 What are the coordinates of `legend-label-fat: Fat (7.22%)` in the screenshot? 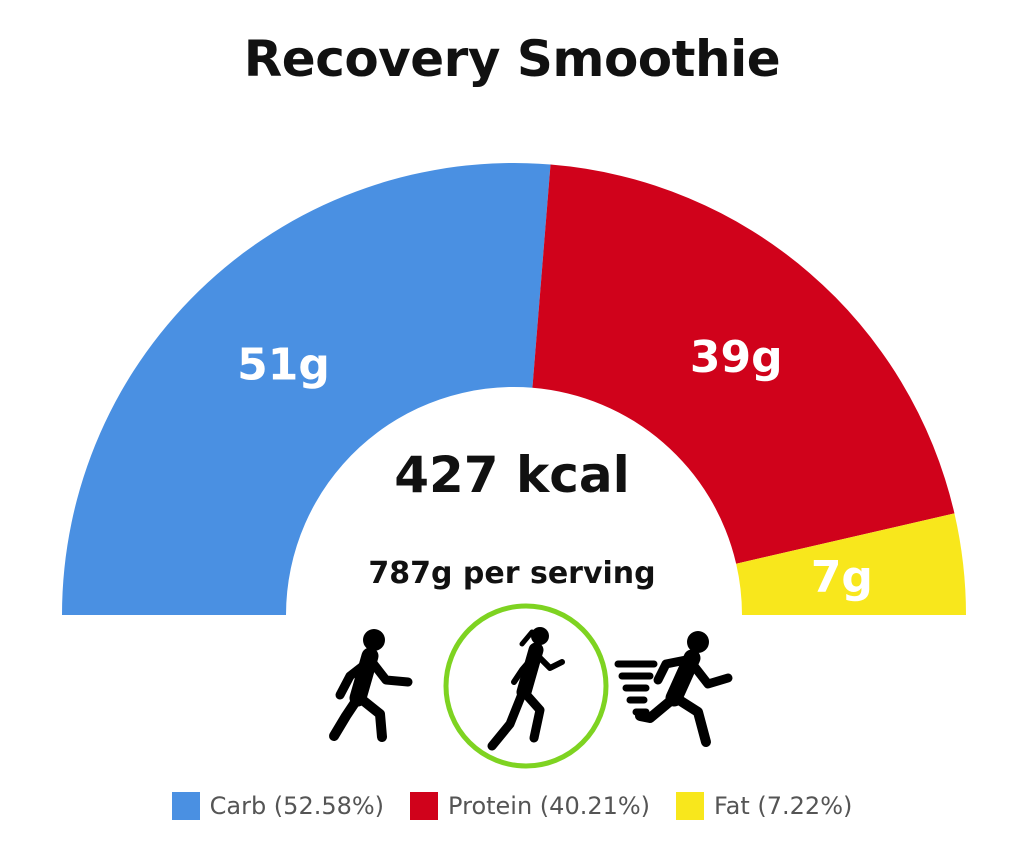 It's located at (783, 806).